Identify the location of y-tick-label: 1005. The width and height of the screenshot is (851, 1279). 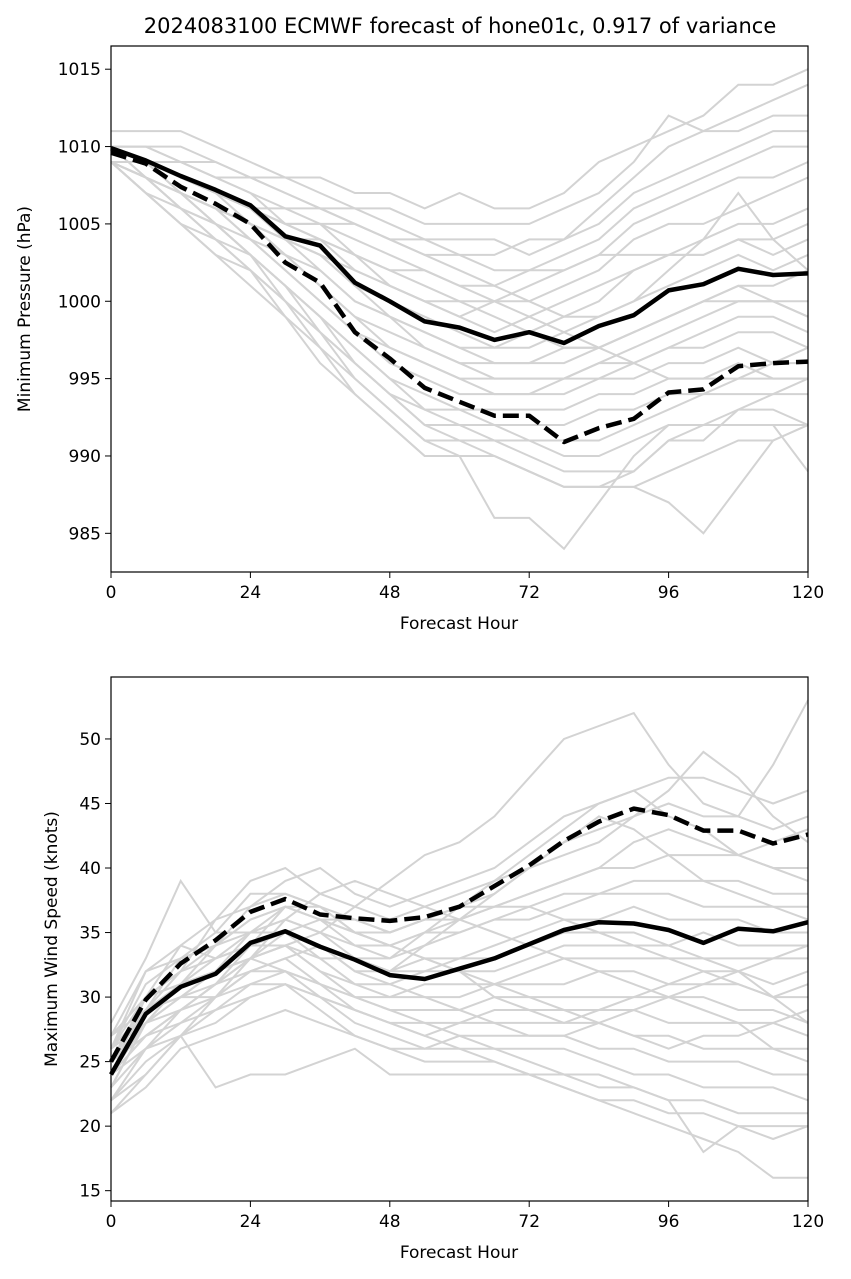
(79, 225).